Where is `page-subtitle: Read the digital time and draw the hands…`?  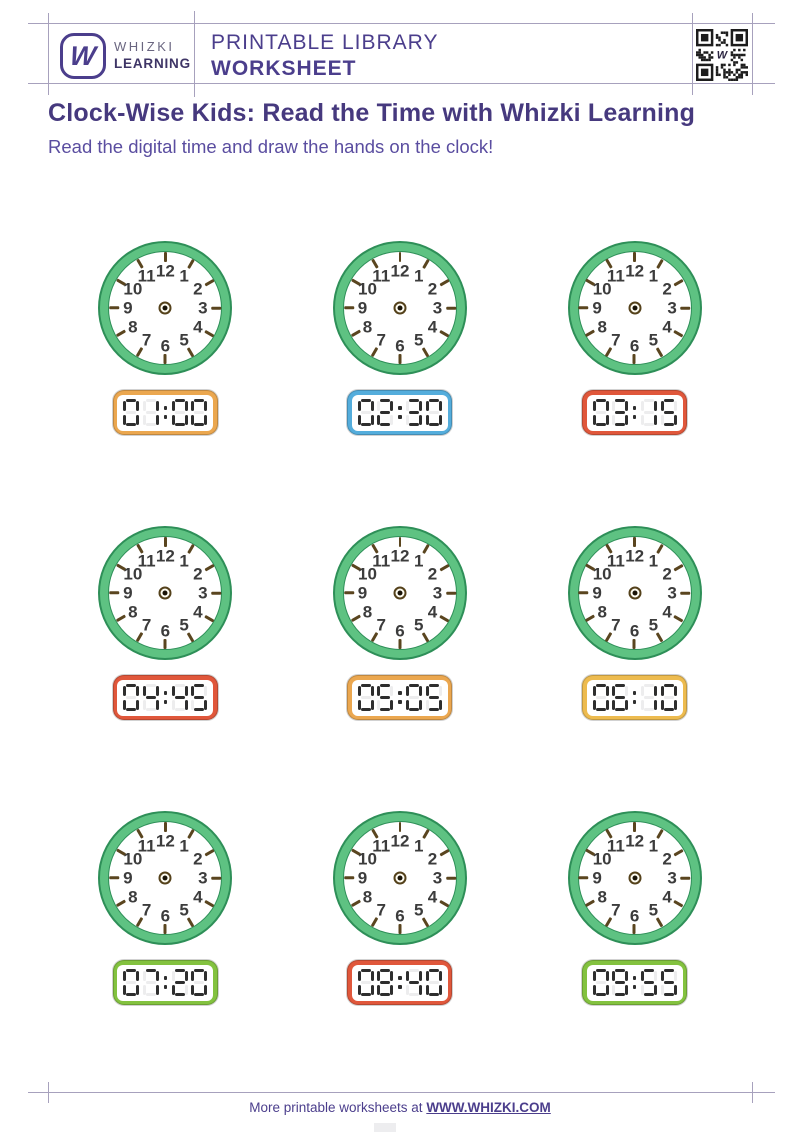
page-subtitle: Read the digital time and draw the hands… is located at coordinates (271, 146).